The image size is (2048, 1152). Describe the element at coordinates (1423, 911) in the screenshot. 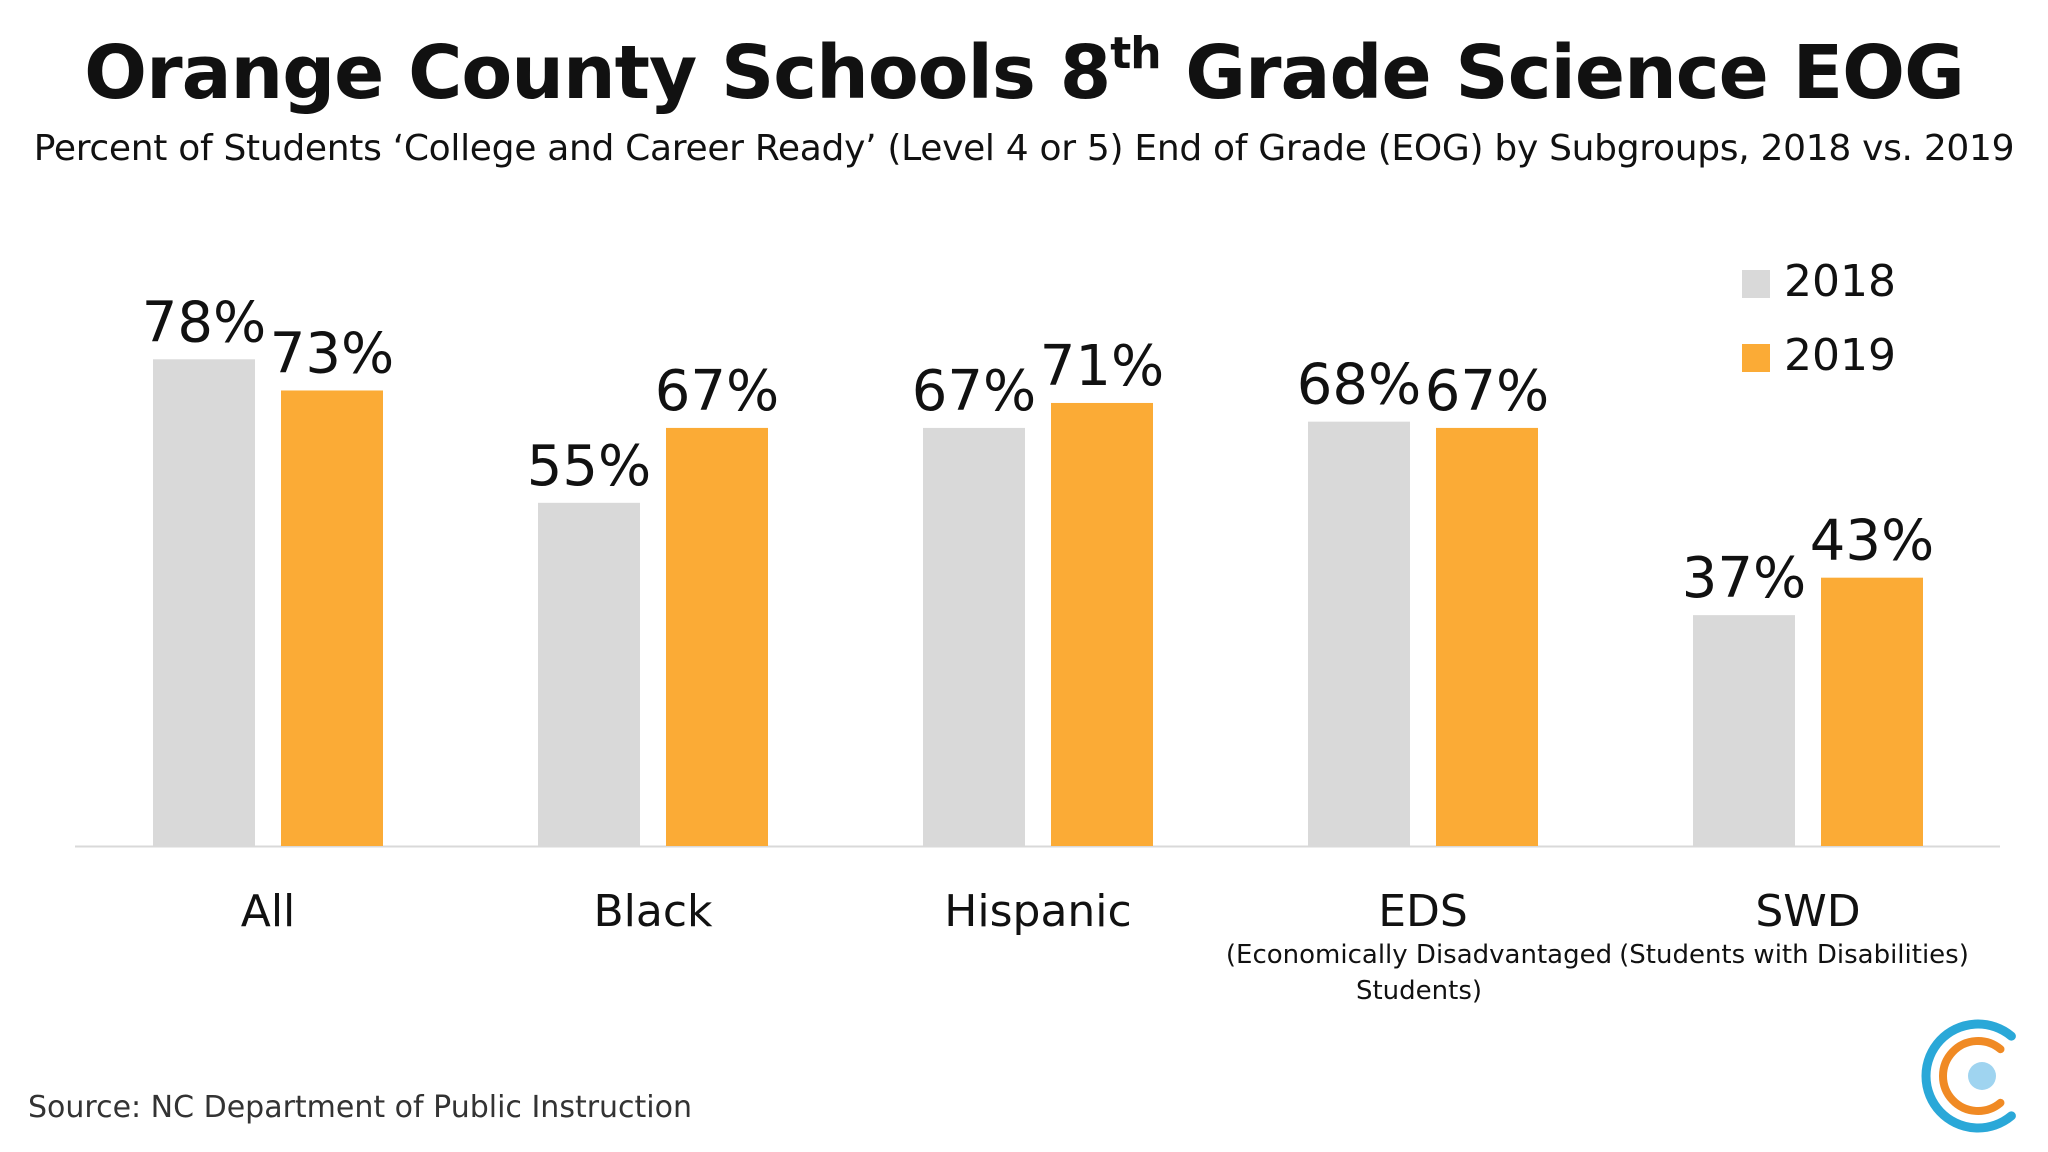

I see `category-label-eds: EDS` at that location.